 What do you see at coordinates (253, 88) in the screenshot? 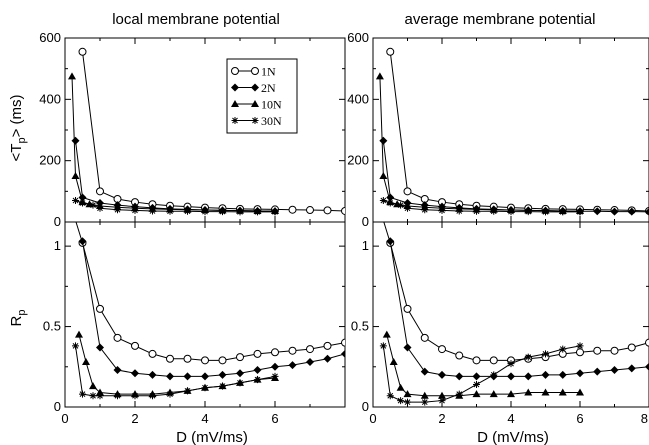
I see `legend-entry-2n: 2N` at bounding box center [253, 88].